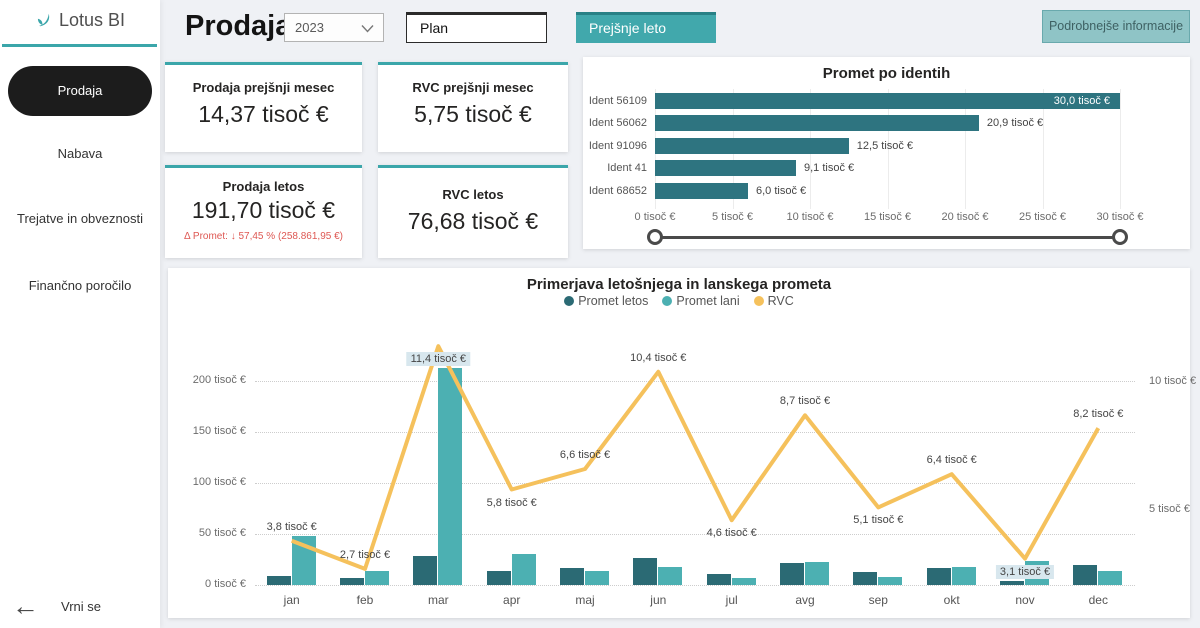 Image resolution: width=1200 pixels, height=628 pixels. I want to click on x-axis-tick: 25 tisoč €, so click(1042, 217).